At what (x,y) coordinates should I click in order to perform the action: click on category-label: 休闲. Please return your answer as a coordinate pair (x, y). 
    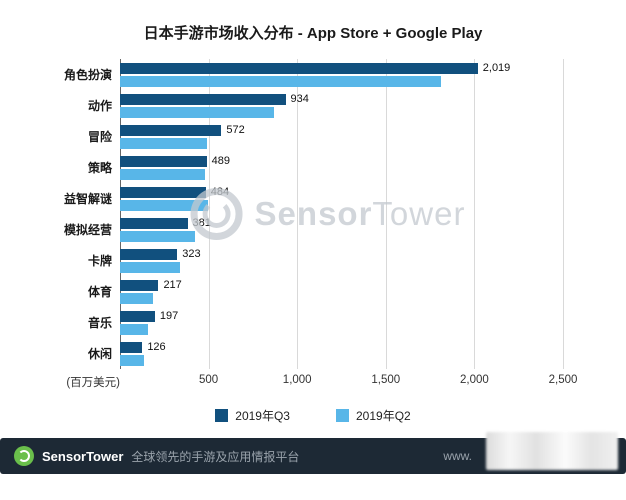
    Looking at the image, I should click on (99, 354).